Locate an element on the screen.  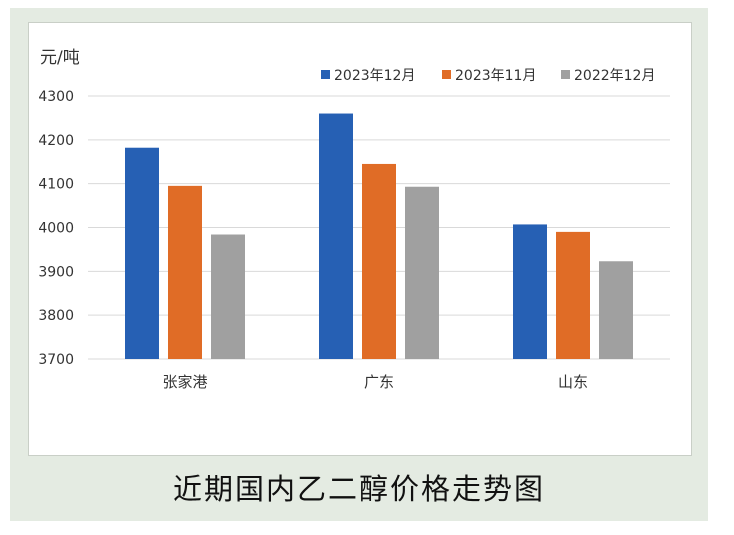
y-tick-label: 4200 is located at coordinates (56, 141).